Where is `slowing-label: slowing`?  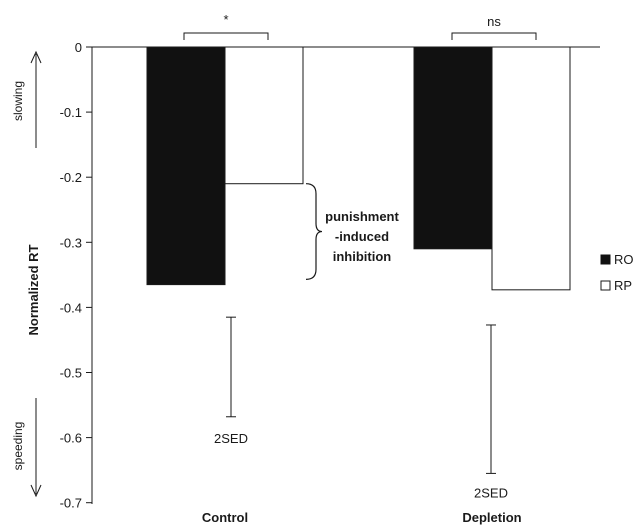 slowing-label: slowing is located at coordinates (18, 101).